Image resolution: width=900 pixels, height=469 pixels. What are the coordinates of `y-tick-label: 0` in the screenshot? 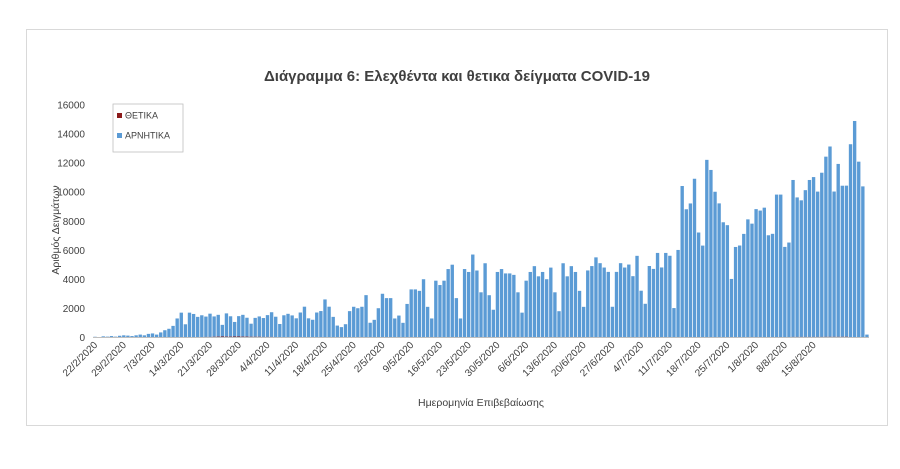 It's located at (82, 338).